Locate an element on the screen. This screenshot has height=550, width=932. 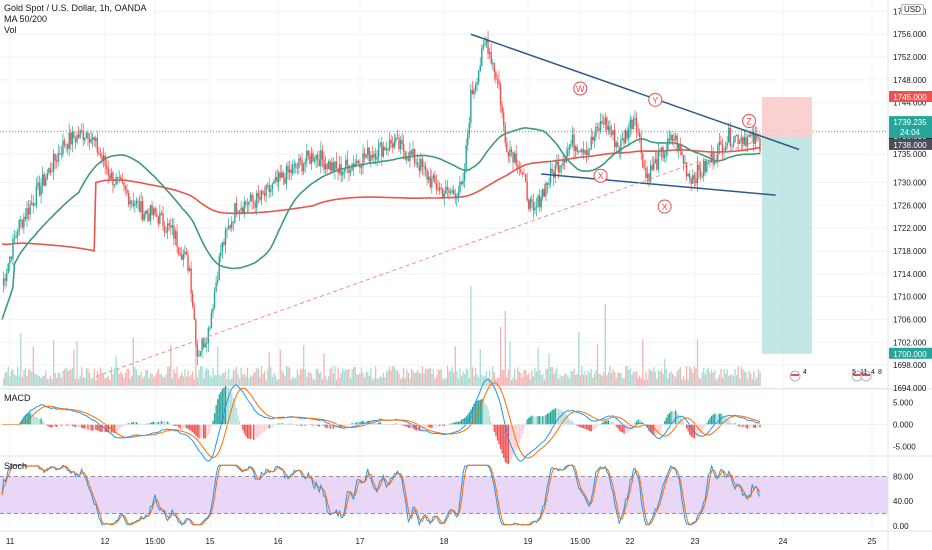
price-tick-label: 1710.000 is located at coordinates (910, 297).